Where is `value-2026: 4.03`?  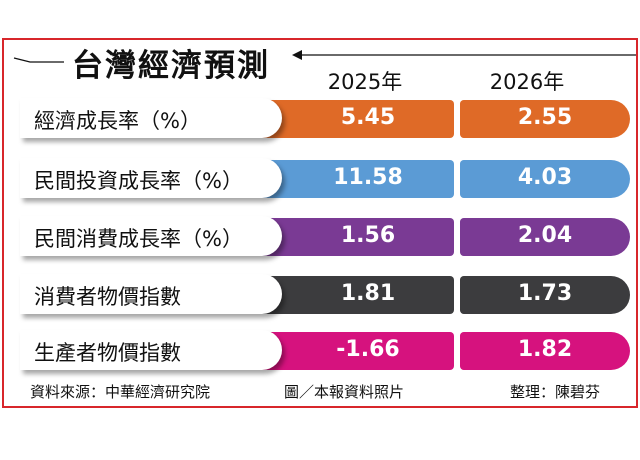 value-2026: 4.03 is located at coordinates (545, 177).